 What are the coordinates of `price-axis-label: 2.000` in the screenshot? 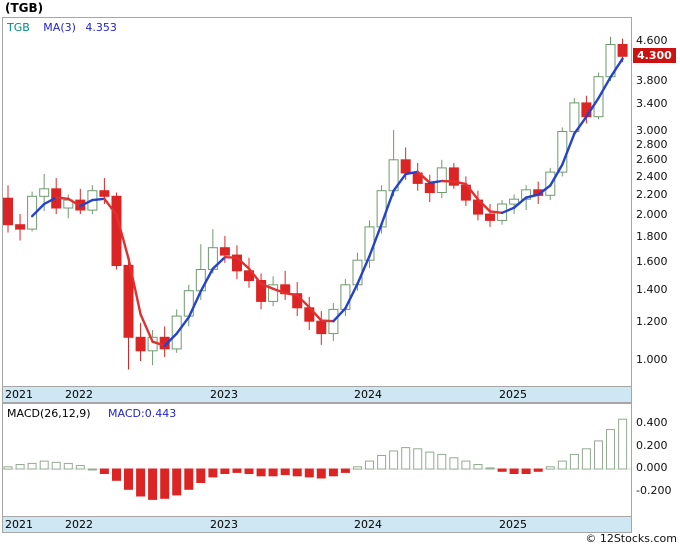 It's located at (652, 214).